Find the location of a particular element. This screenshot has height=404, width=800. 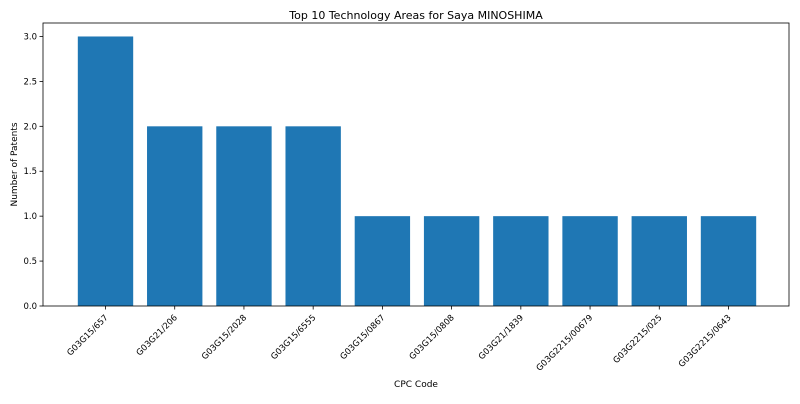

x-tick-label: G03G21/1839 is located at coordinates (501, 337).